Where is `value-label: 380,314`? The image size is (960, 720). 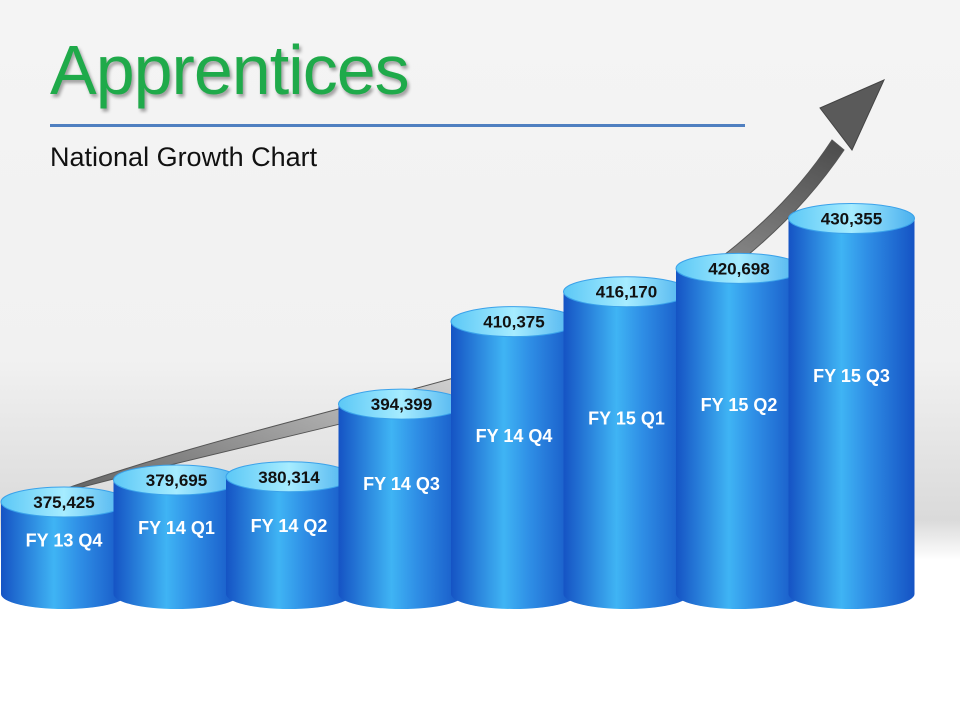
value-label: 380,314 is located at coordinates (289, 477).